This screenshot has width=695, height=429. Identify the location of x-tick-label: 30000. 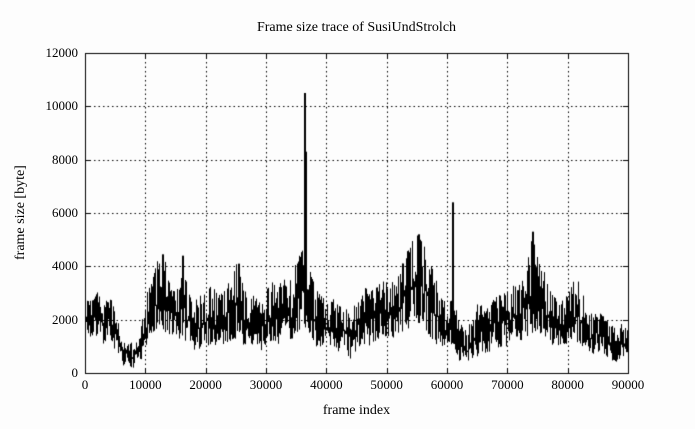
(266, 384).